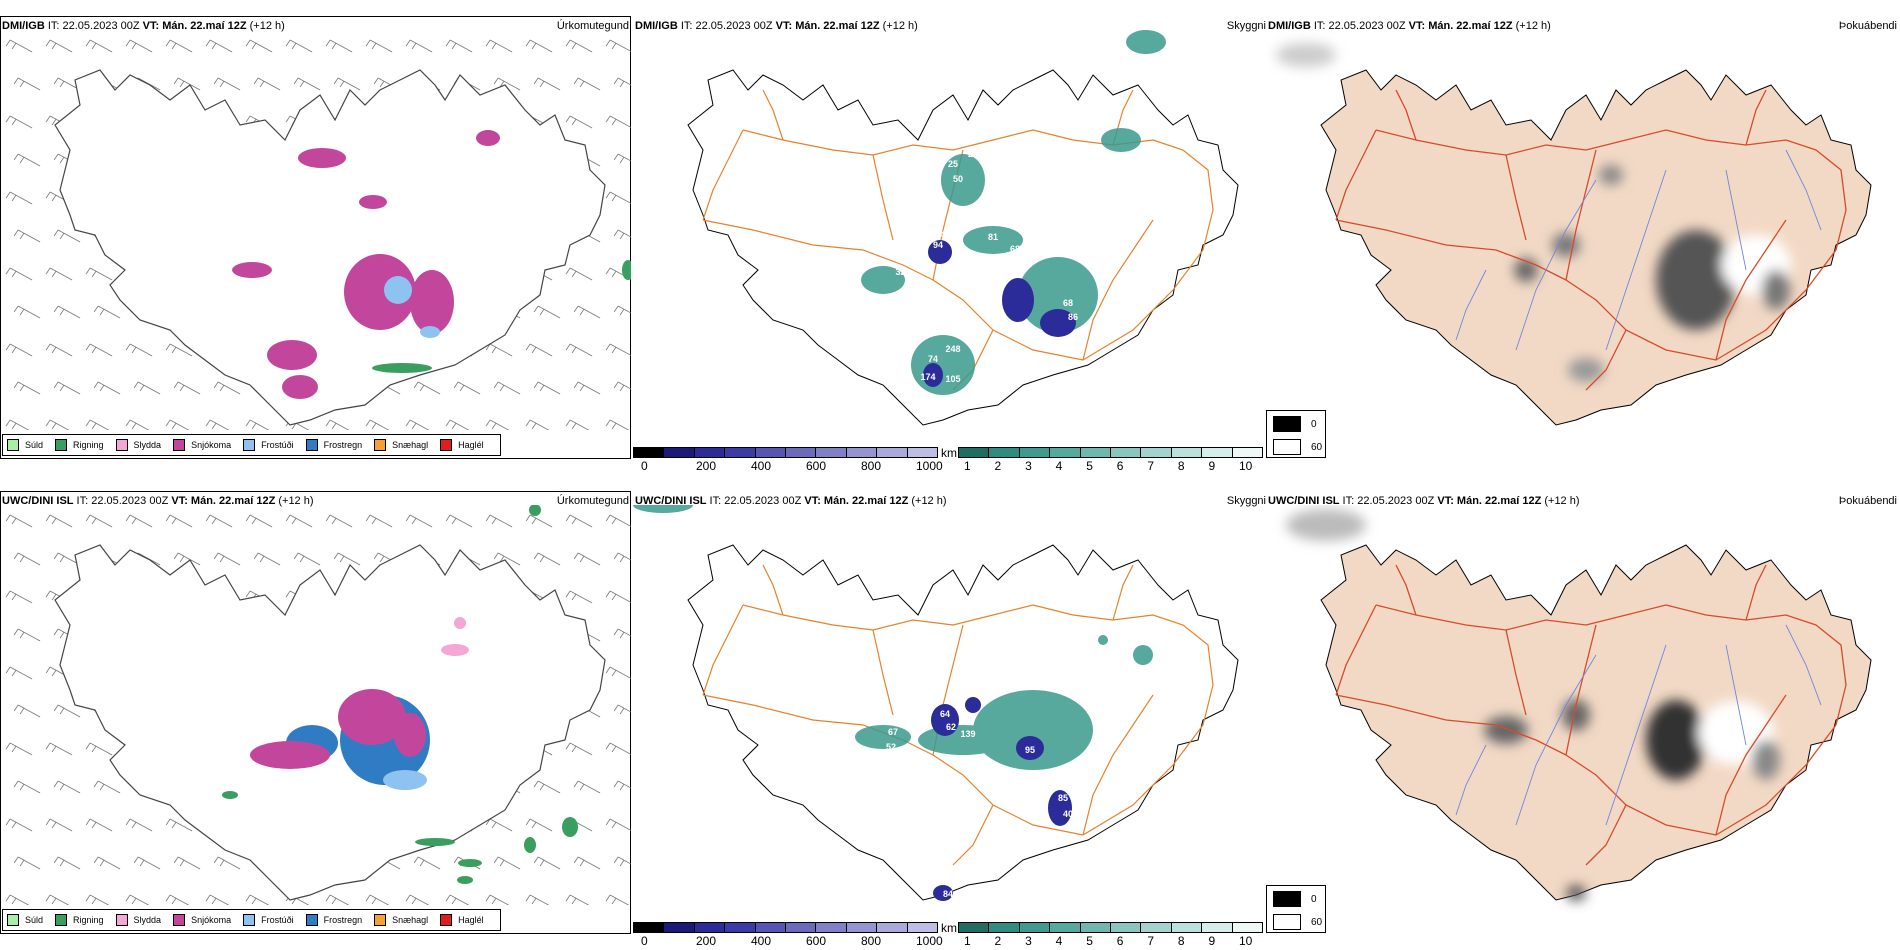 This screenshot has height=950, width=1900. Describe the element at coordinates (1030, 750) in the screenshot. I see `visibility-label: 95` at that location.